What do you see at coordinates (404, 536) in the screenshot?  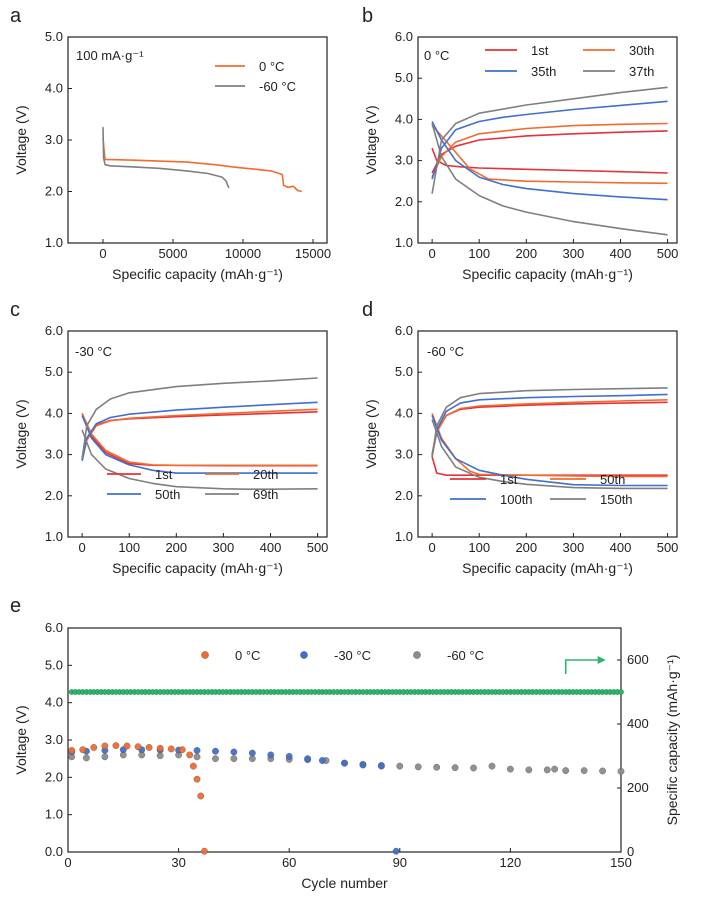 I see `y-tick-label-d: 1.0` at bounding box center [404, 536].